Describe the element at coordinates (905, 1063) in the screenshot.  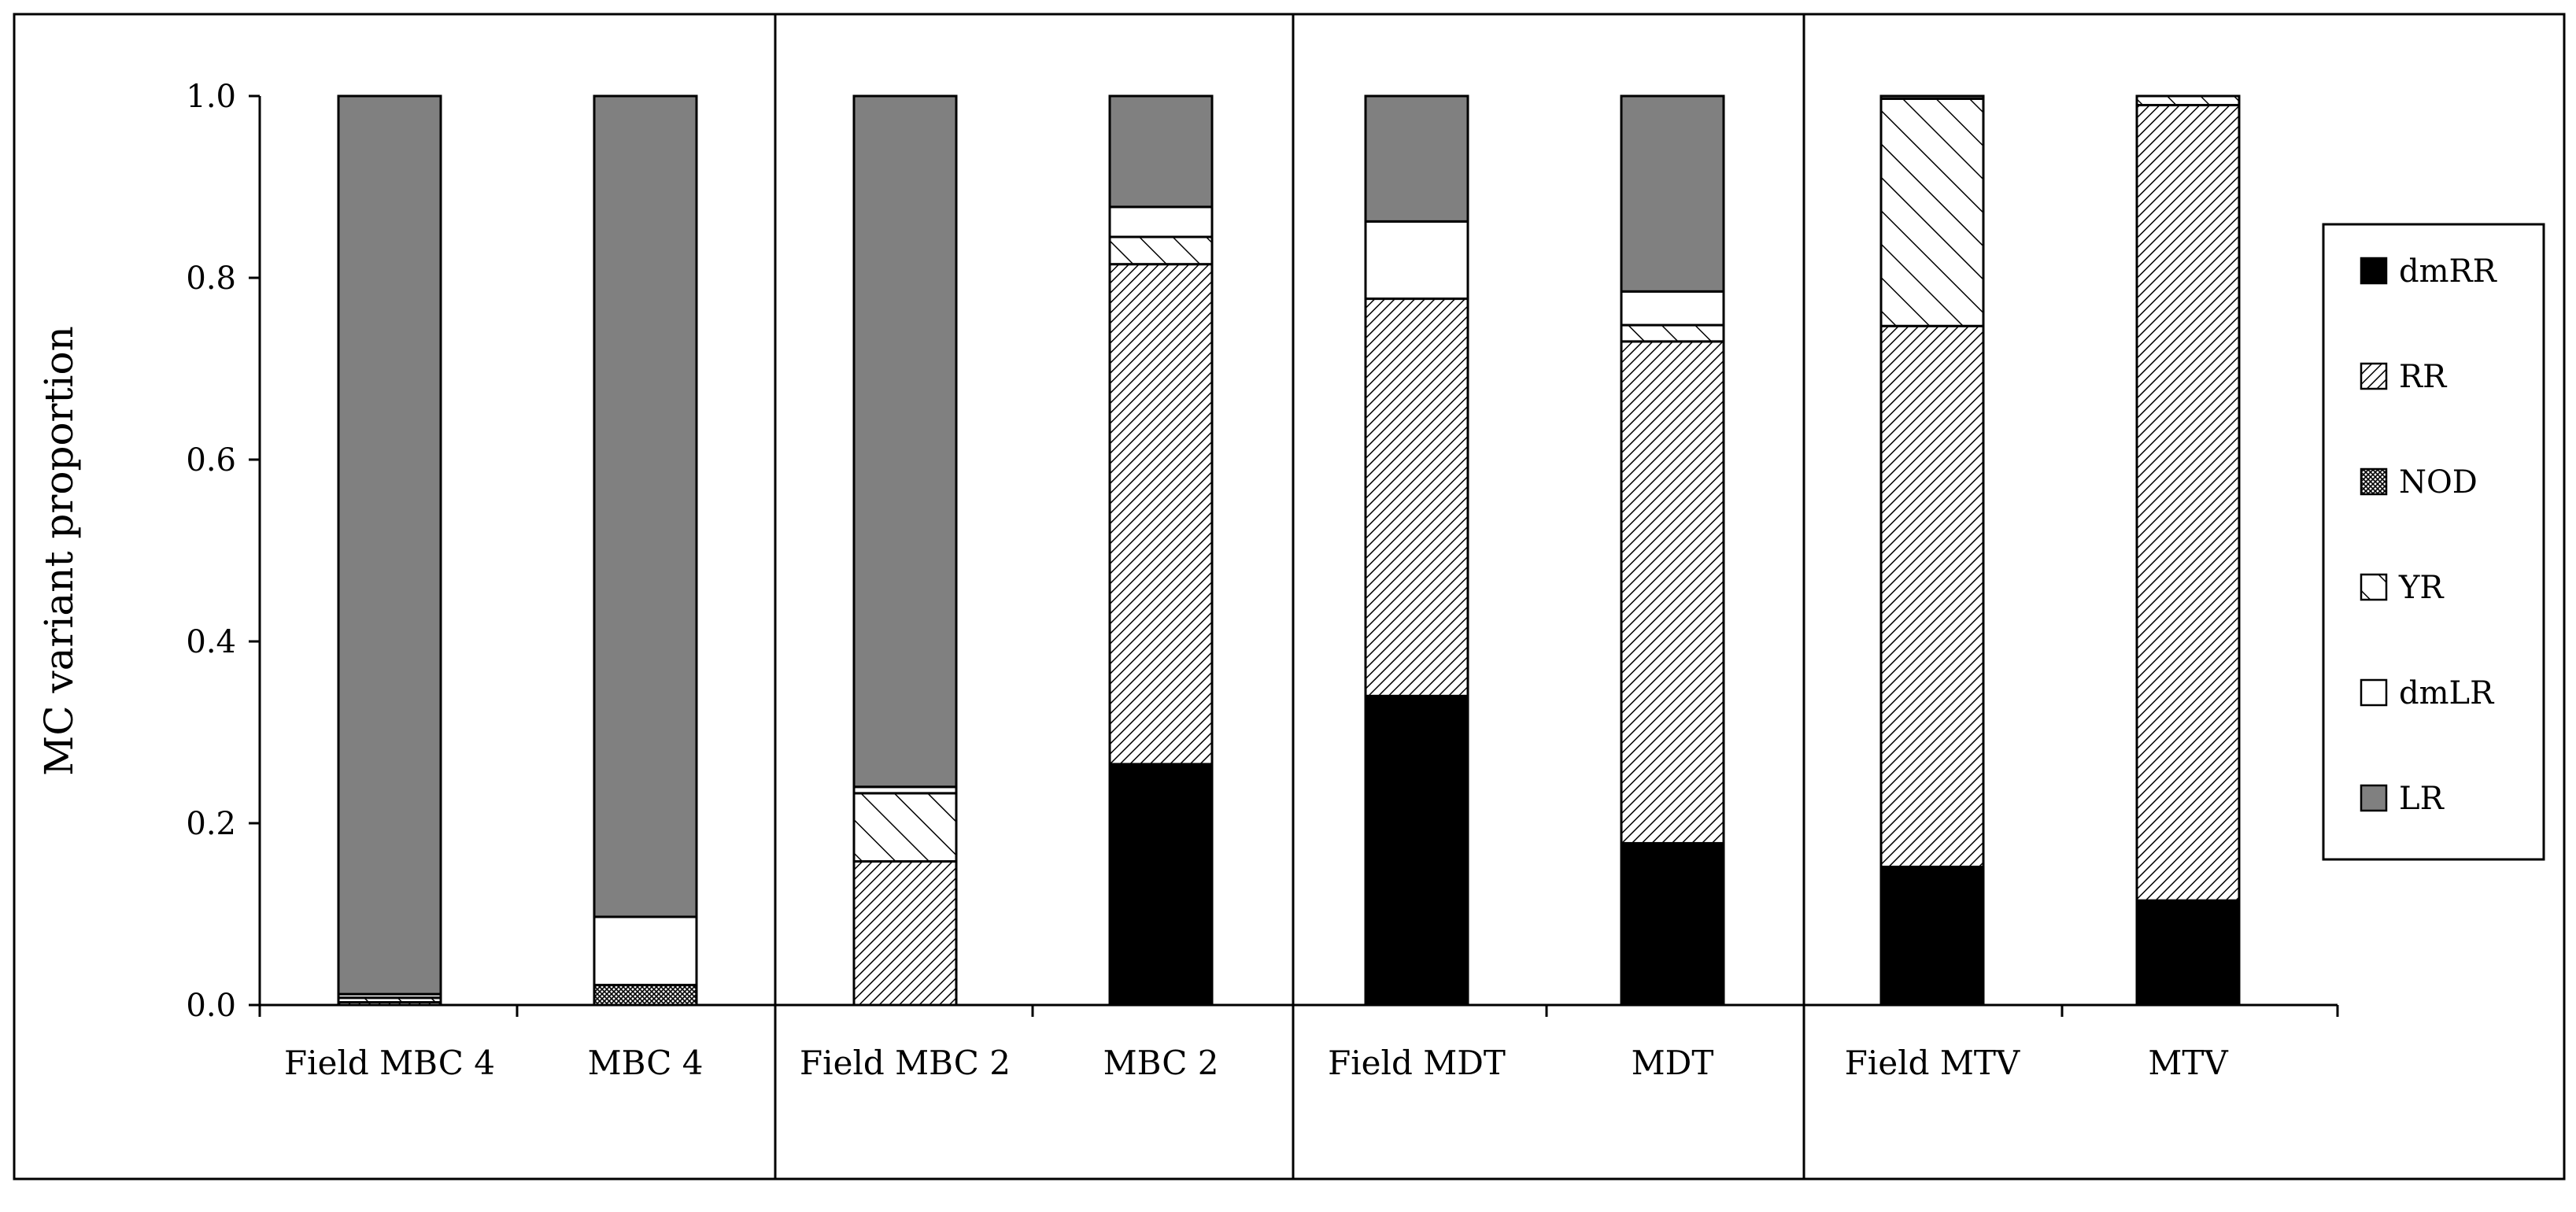
I see `x-category-label: Field MBC 2` at that location.